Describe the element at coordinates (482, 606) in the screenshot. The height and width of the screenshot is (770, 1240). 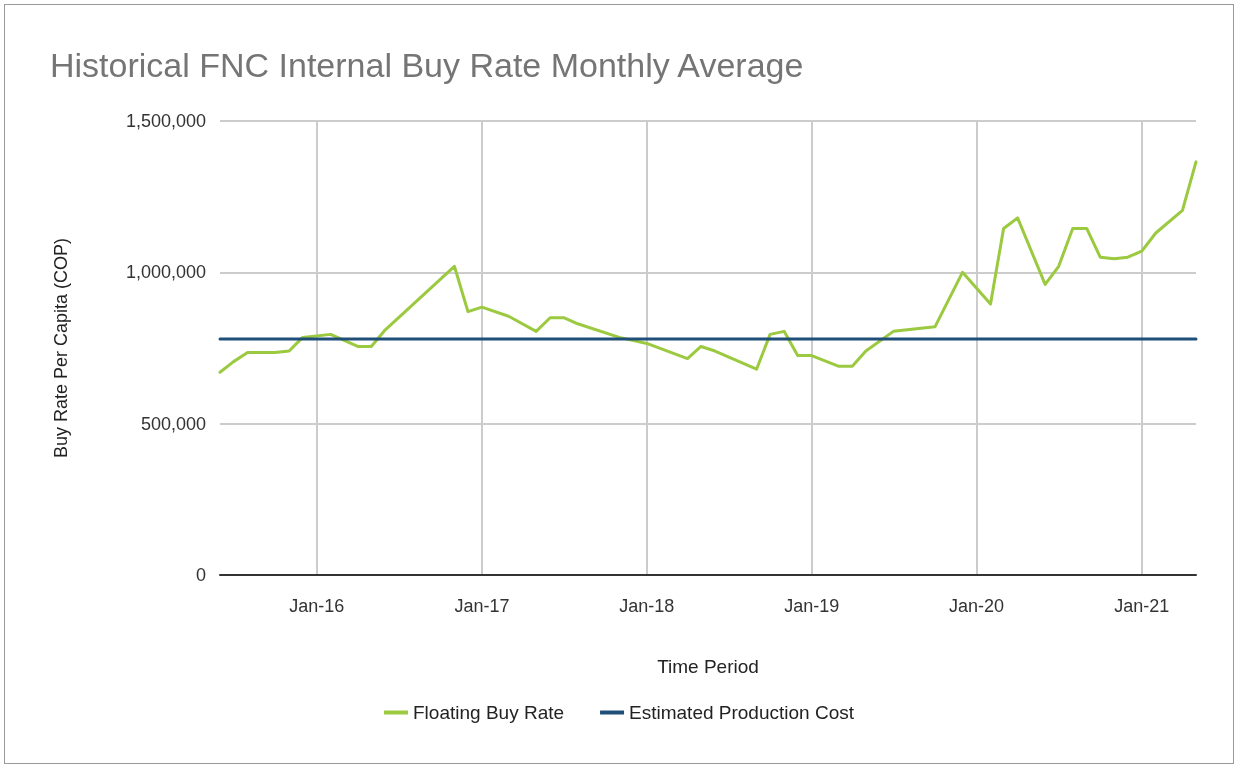
I see `x-tick-label: Jan-17` at that location.